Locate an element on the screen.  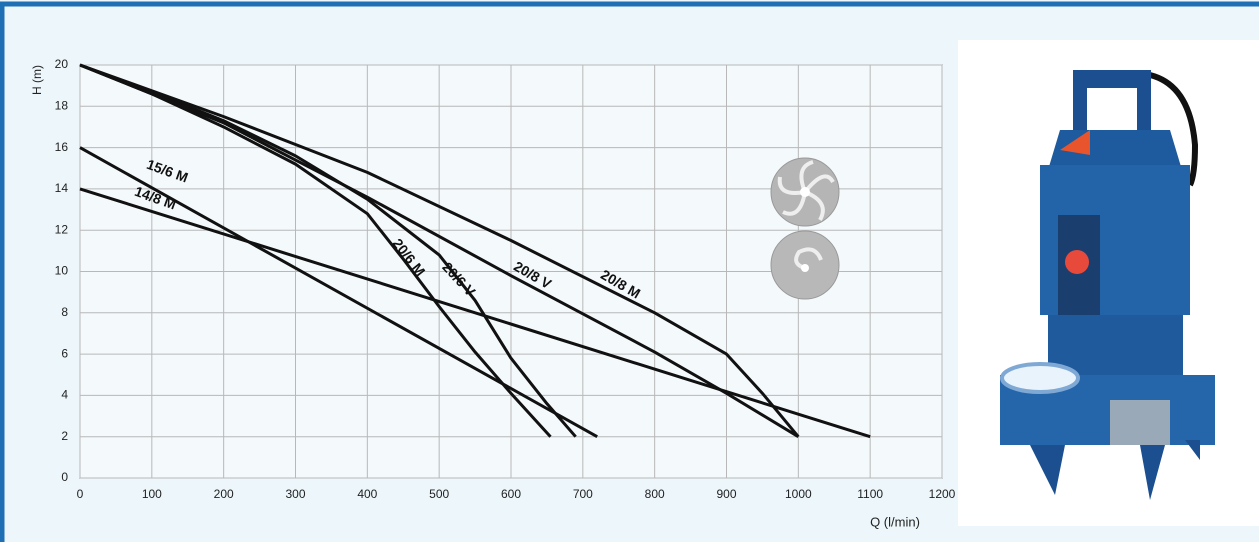
x-tick-label: 1200 is located at coordinates (942, 494).